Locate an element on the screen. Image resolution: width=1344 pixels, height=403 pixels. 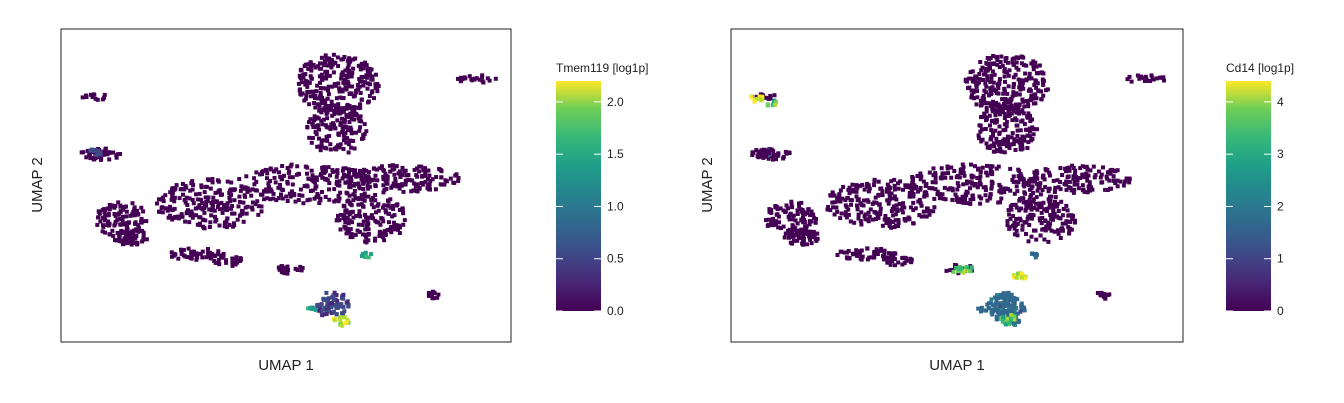
colorbar-tick-label: 3 is located at coordinates (1280, 154).